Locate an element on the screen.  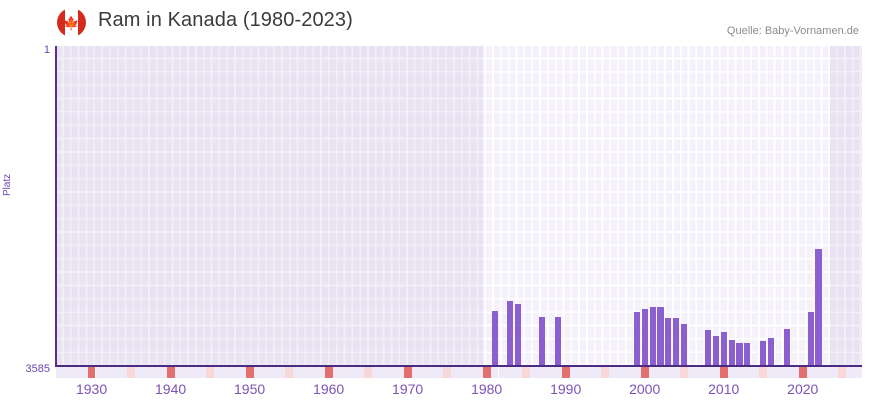
x-tick-label: 1960 is located at coordinates (329, 389).